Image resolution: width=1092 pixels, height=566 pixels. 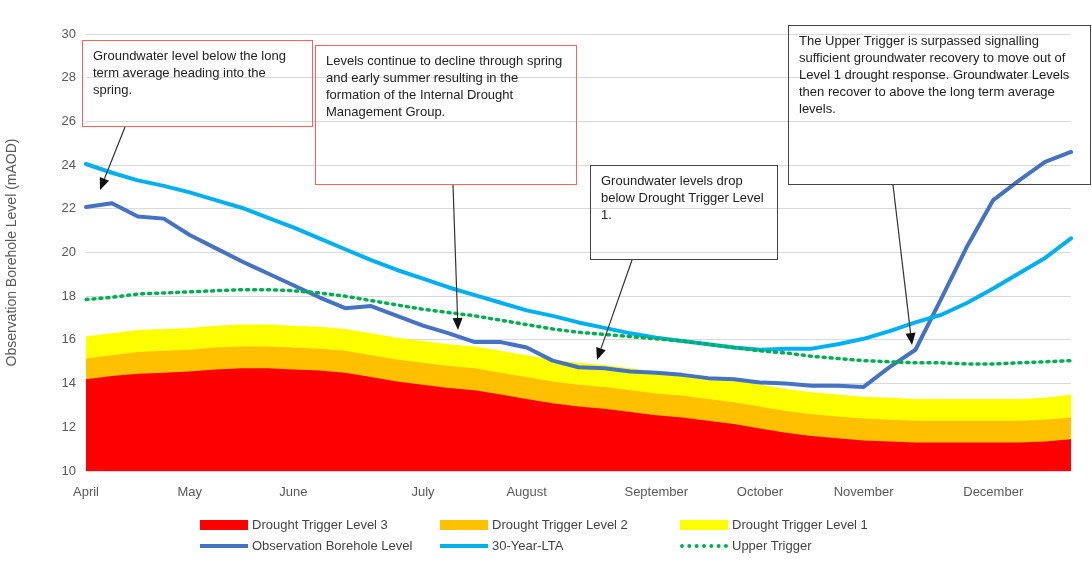 I want to click on x-tick-label: June, so click(x=293, y=492).